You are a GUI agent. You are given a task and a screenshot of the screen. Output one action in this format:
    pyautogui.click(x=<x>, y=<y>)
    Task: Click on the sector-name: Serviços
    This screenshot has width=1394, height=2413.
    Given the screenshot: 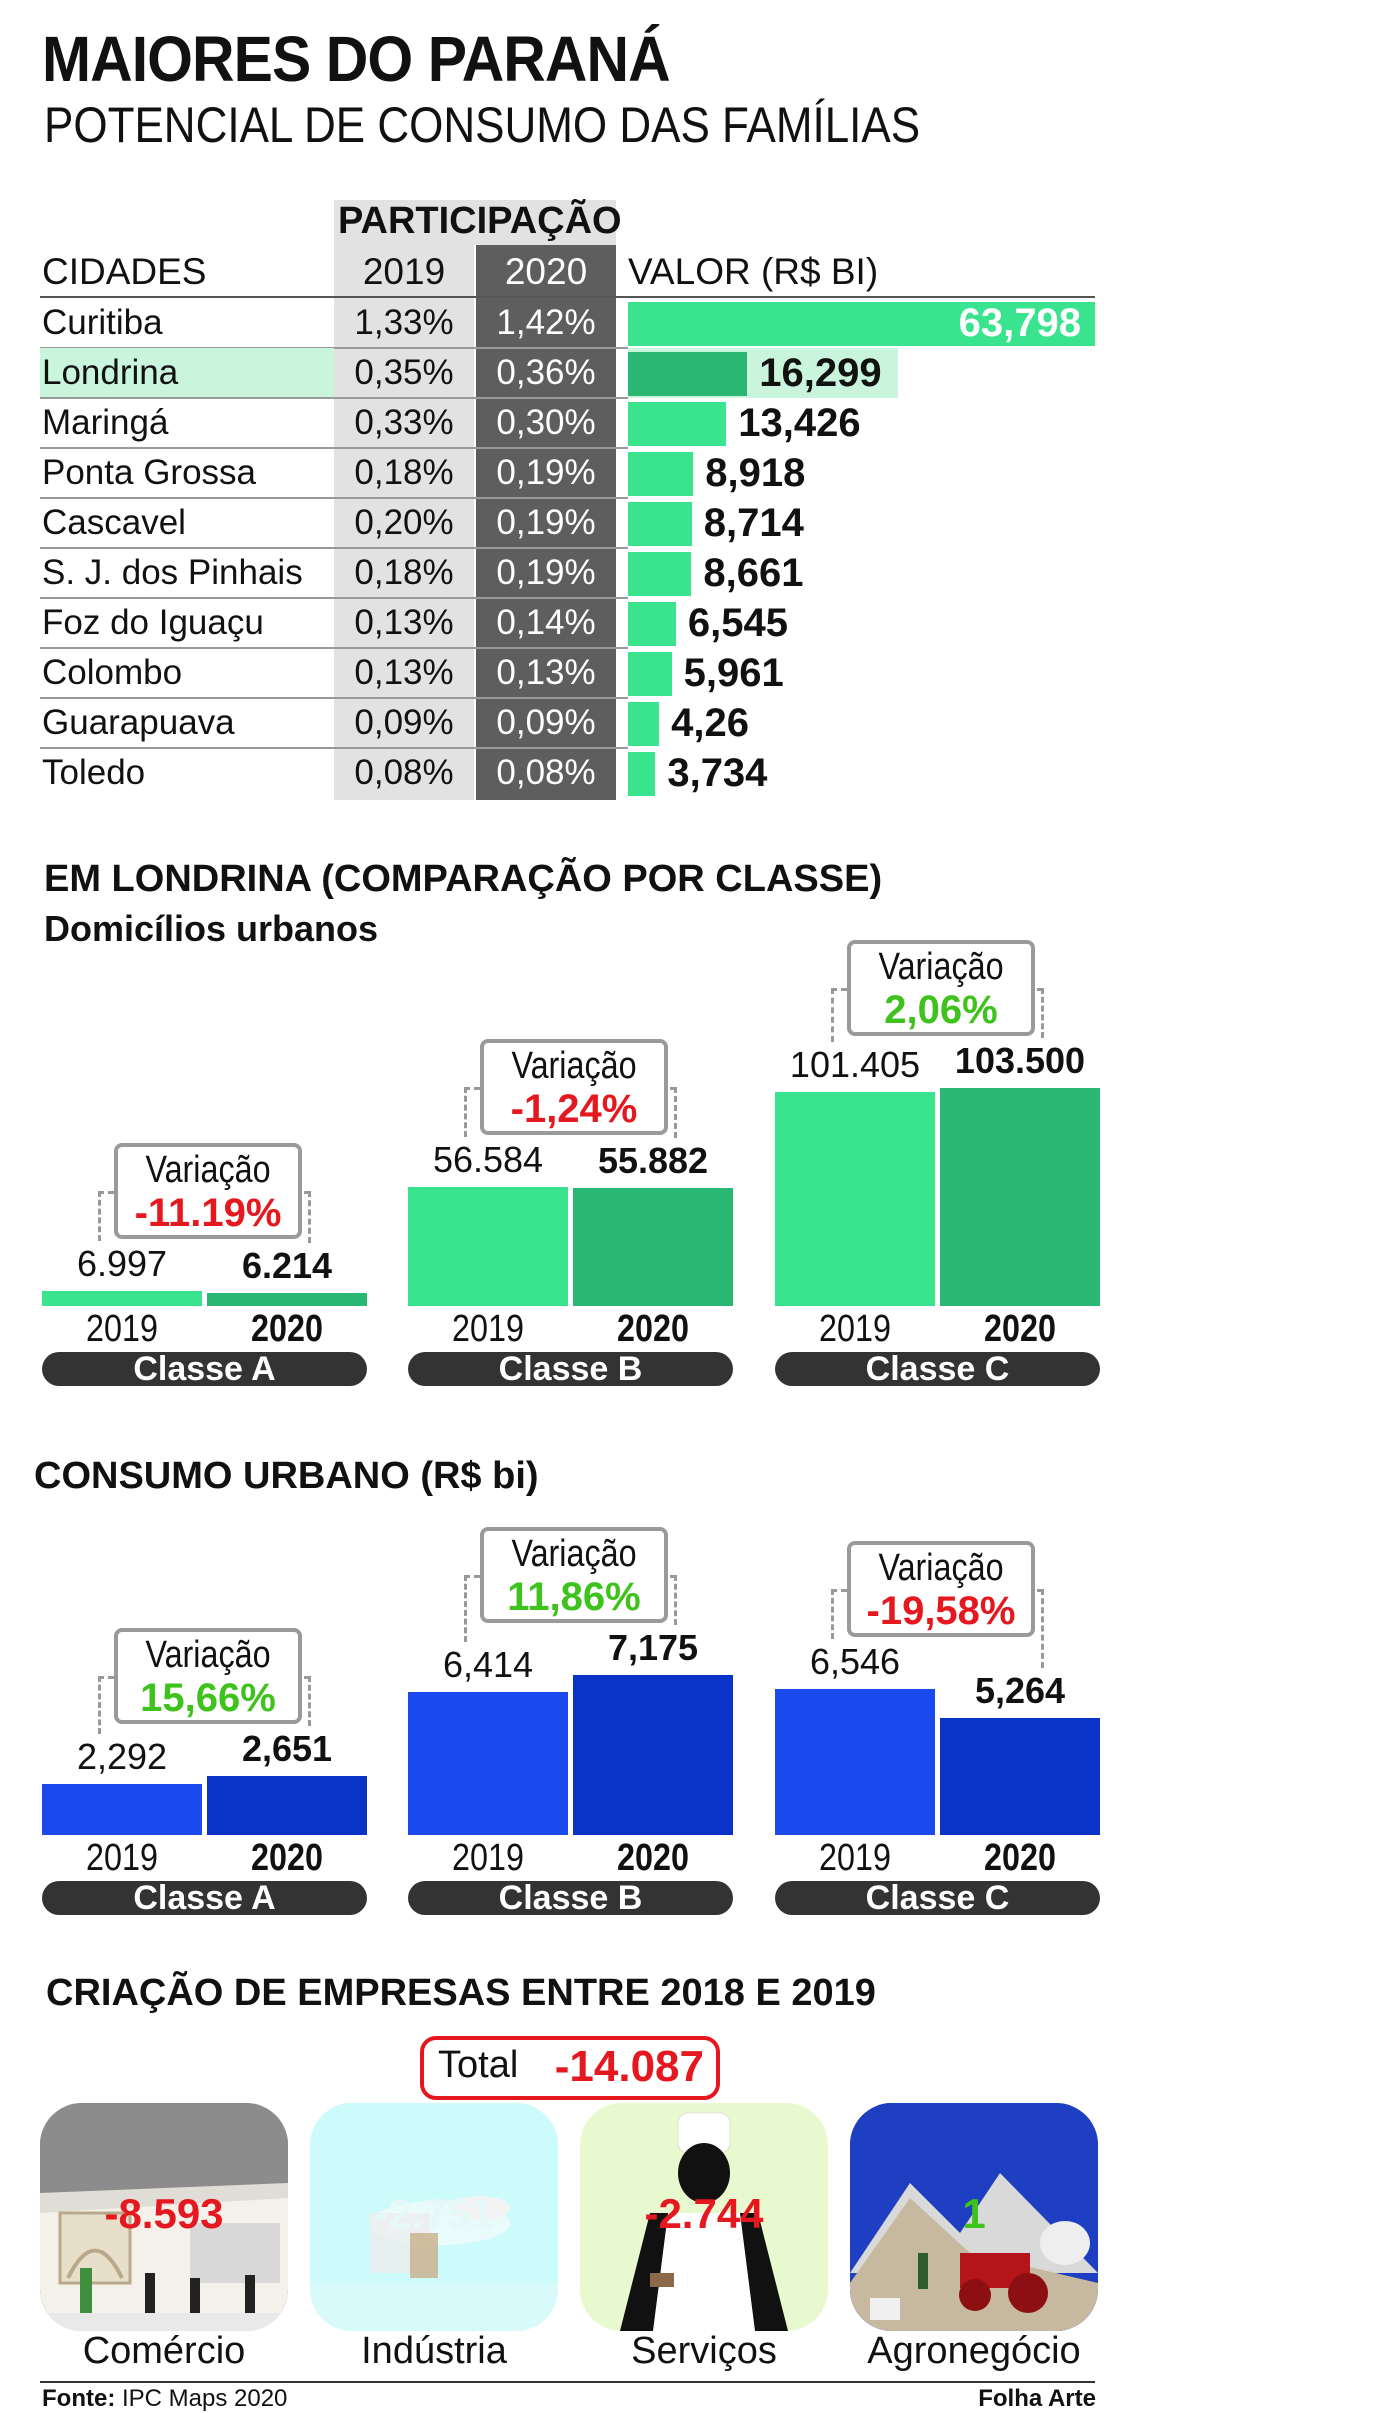 What is the action you would take?
    pyautogui.click(x=704, y=2351)
    